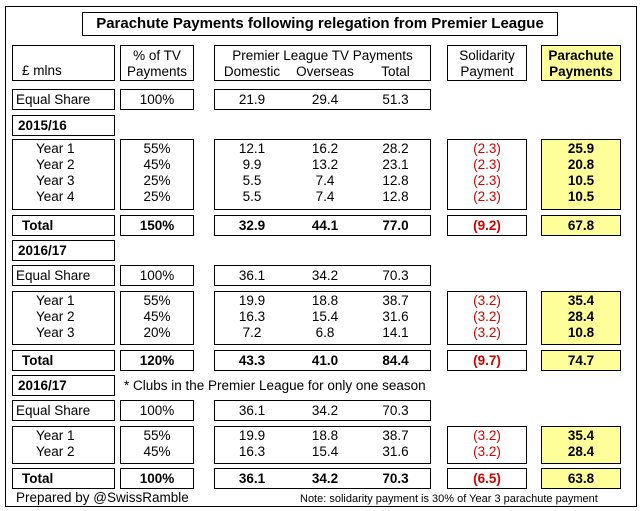 The height and width of the screenshot is (511, 640). What do you see at coordinates (63, 225) in the screenshot?
I see `s1-total-label-box` at bounding box center [63, 225].